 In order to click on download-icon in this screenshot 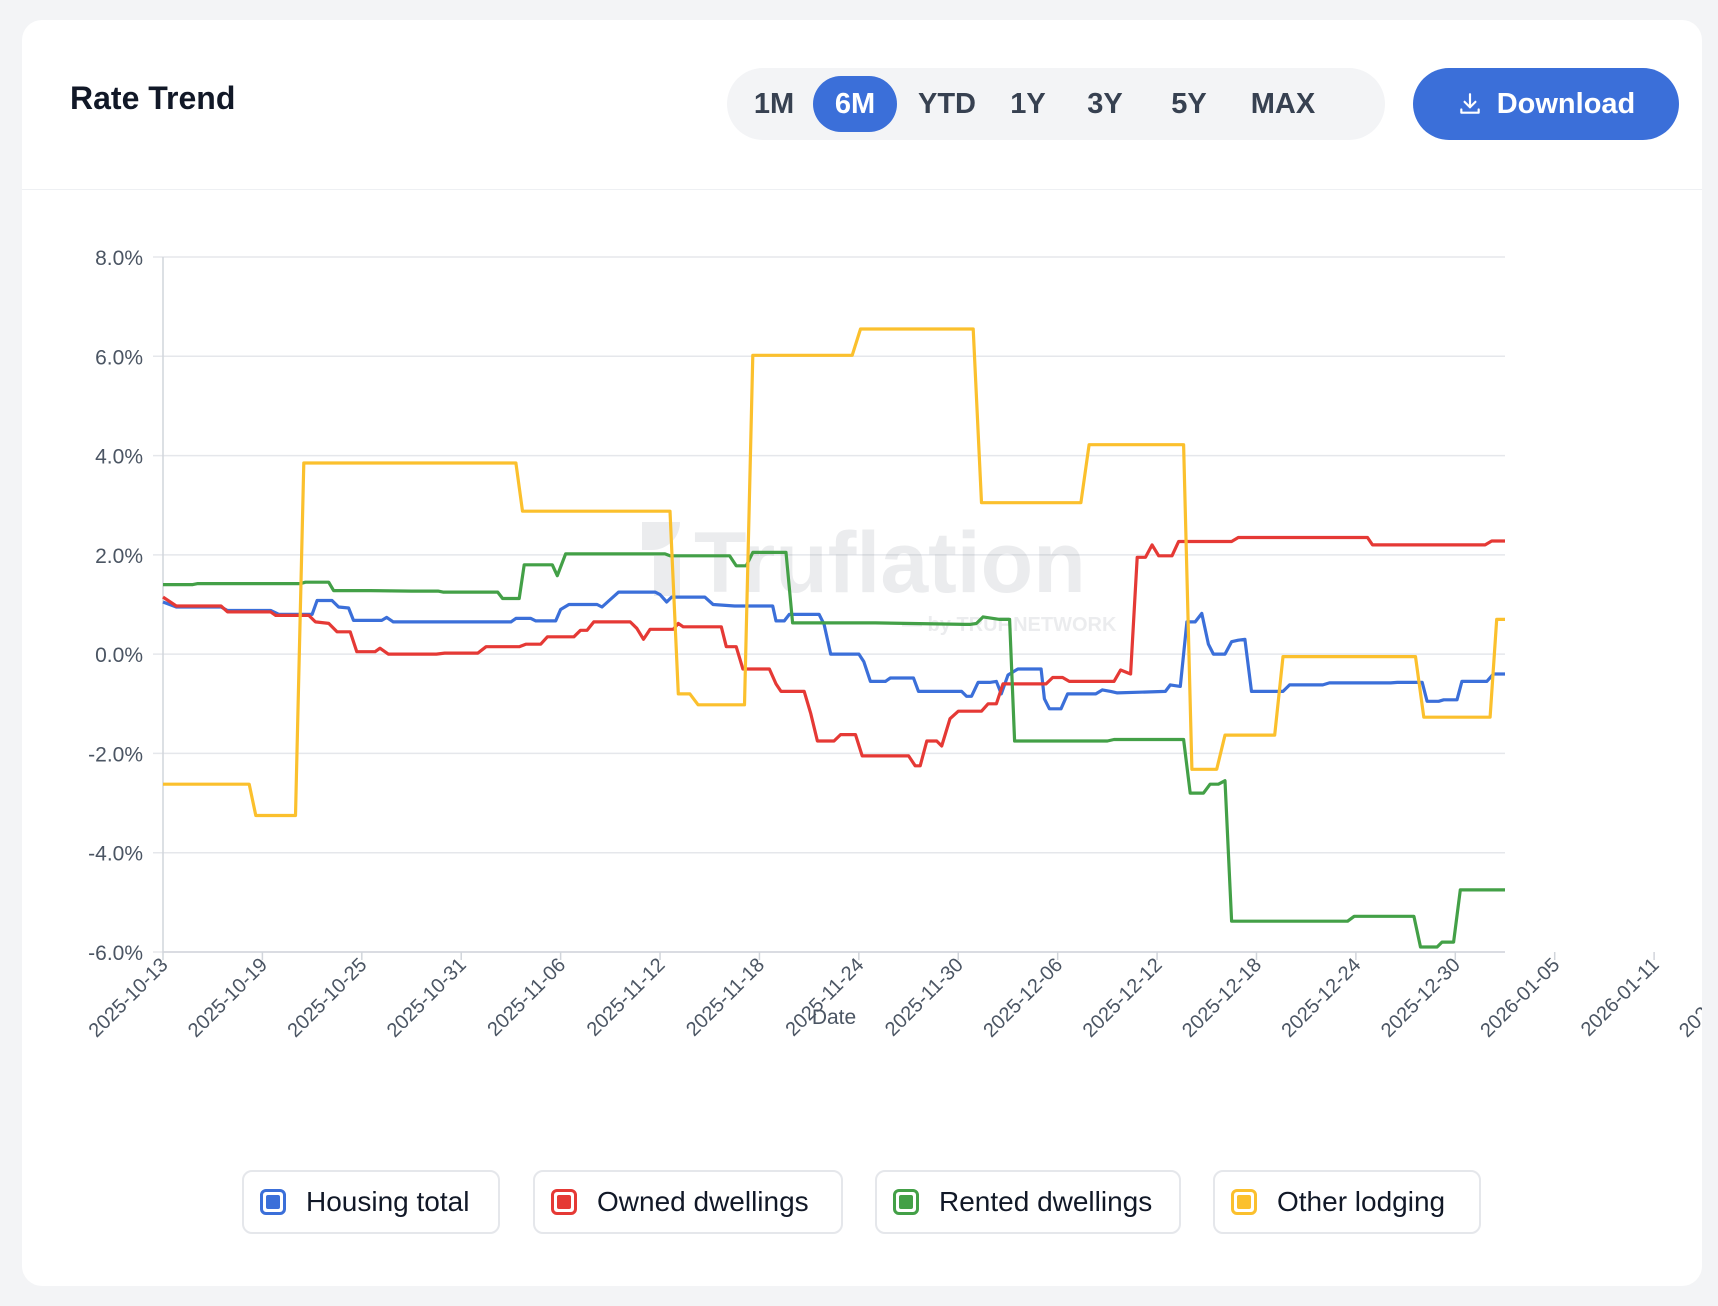, I will do `click(1469, 103)`.